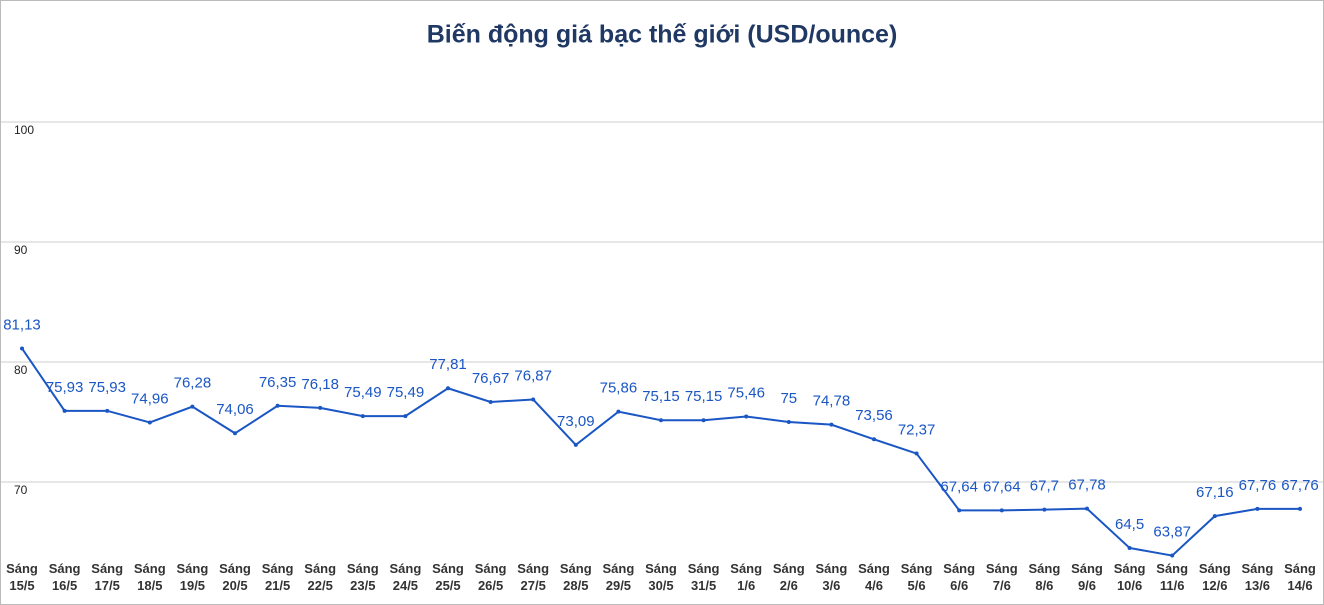  Describe the element at coordinates (22, 324) in the screenshot. I see `value-label: 81,13` at that location.